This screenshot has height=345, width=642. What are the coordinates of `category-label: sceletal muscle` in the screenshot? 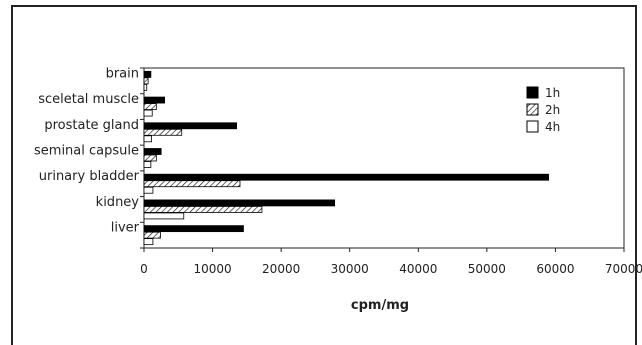 It's located at (88, 99).